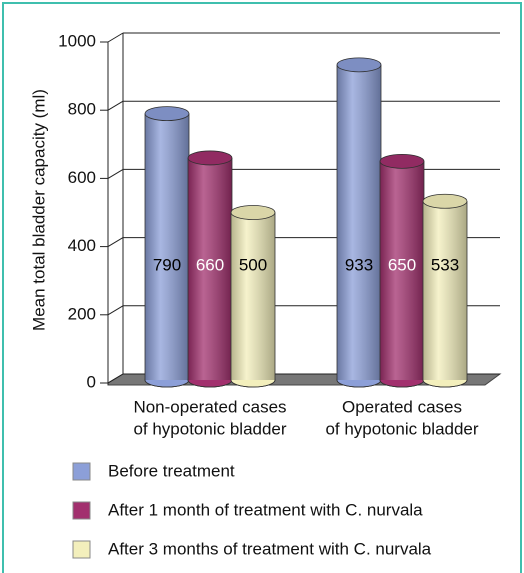 The image size is (524, 573). Describe the element at coordinates (91, 381) in the screenshot. I see `y-tick-label: 0` at that location.